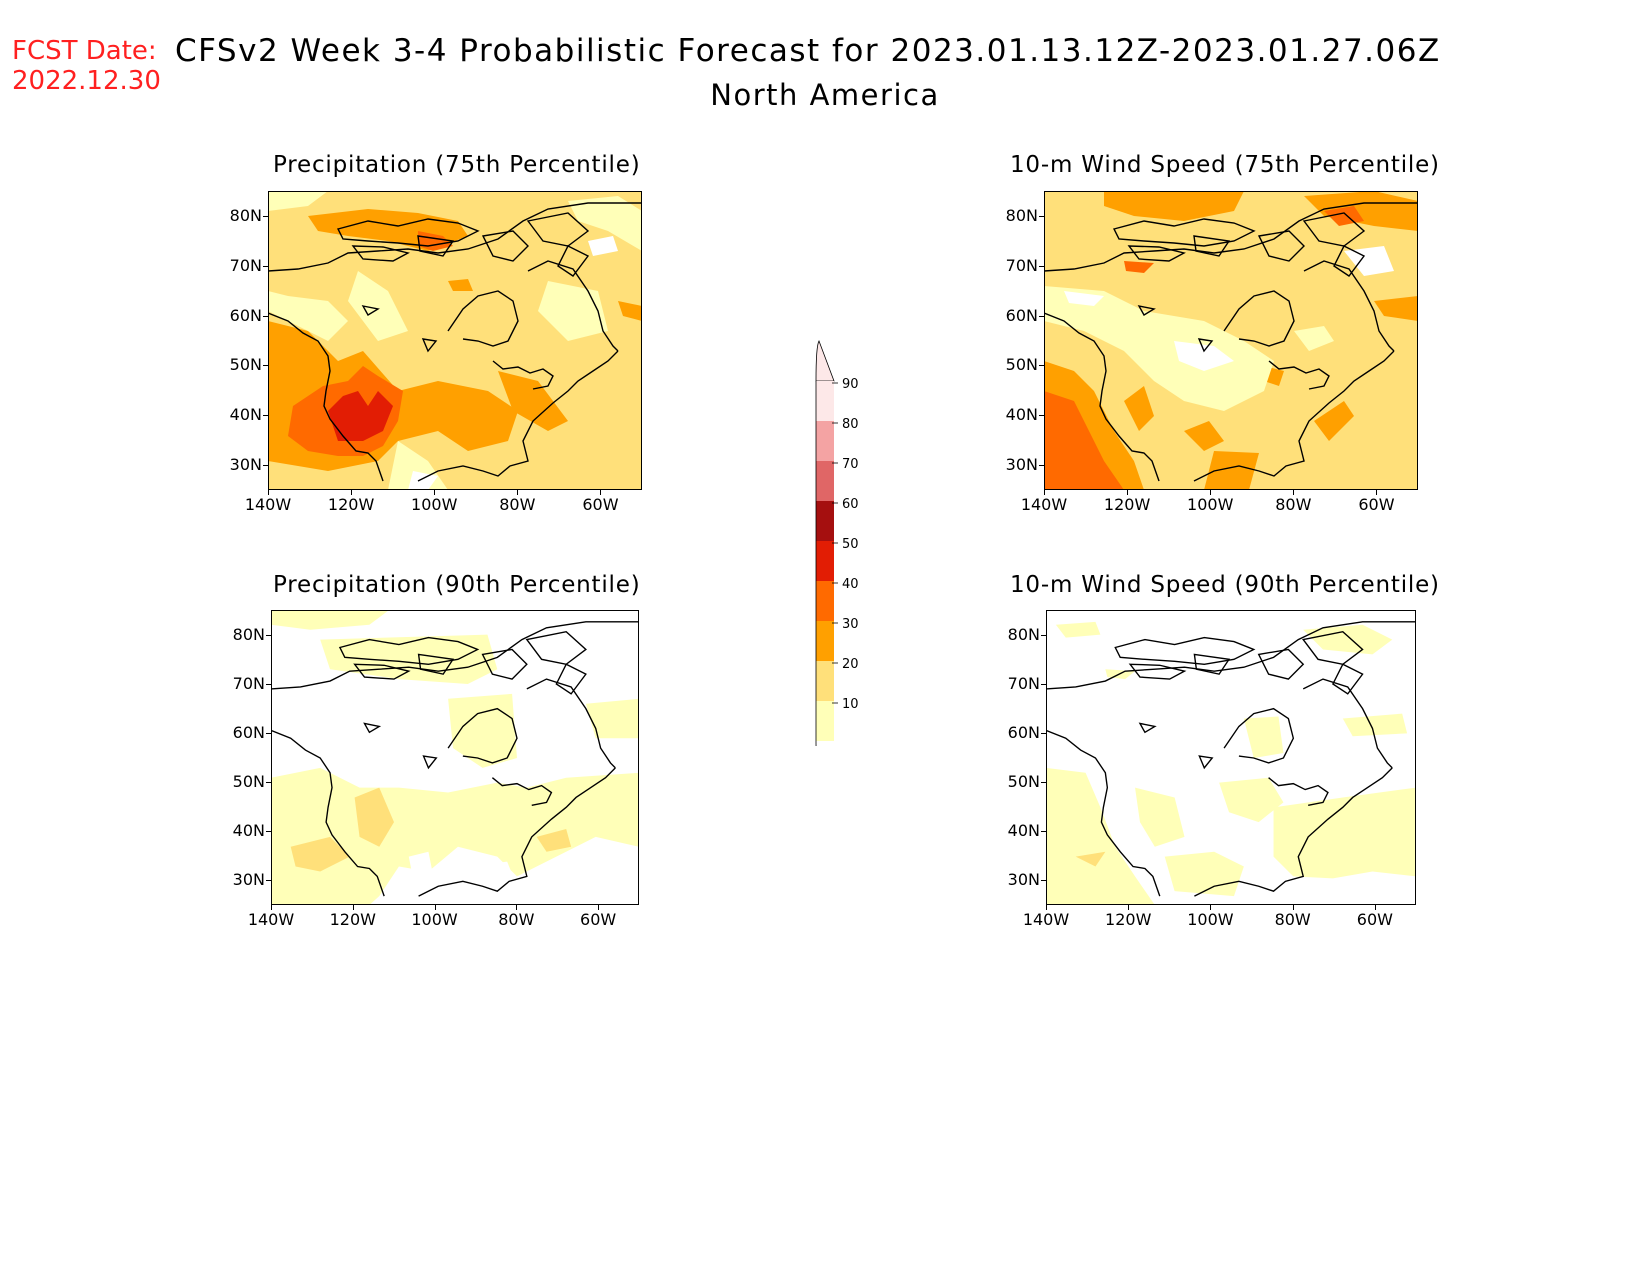  I want to click on colorbar-label: 60, so click(850, 504).